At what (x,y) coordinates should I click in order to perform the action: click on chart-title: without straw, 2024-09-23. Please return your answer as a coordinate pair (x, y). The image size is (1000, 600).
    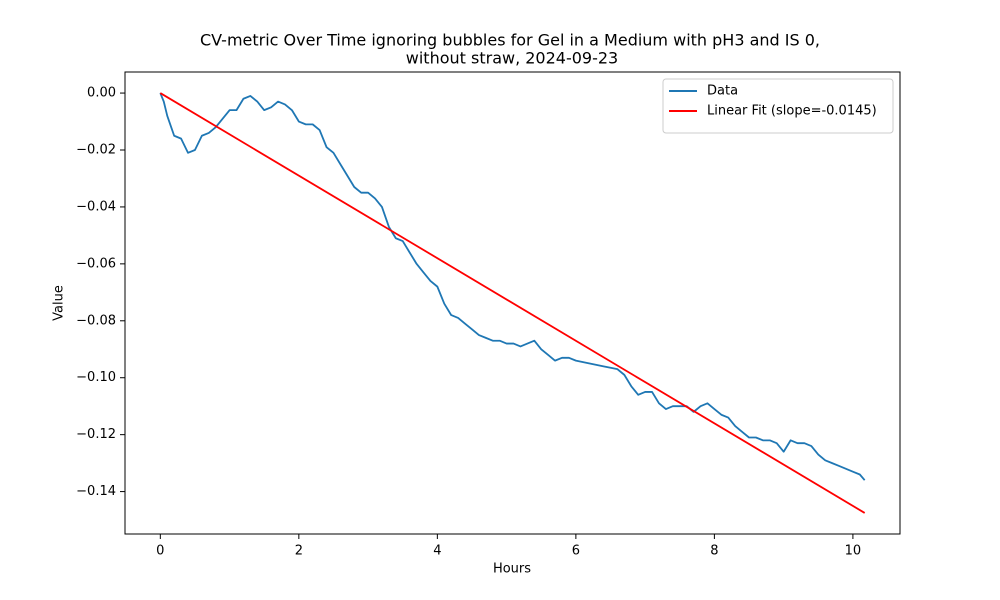
    Looking at the image, I should click on (512, 58).